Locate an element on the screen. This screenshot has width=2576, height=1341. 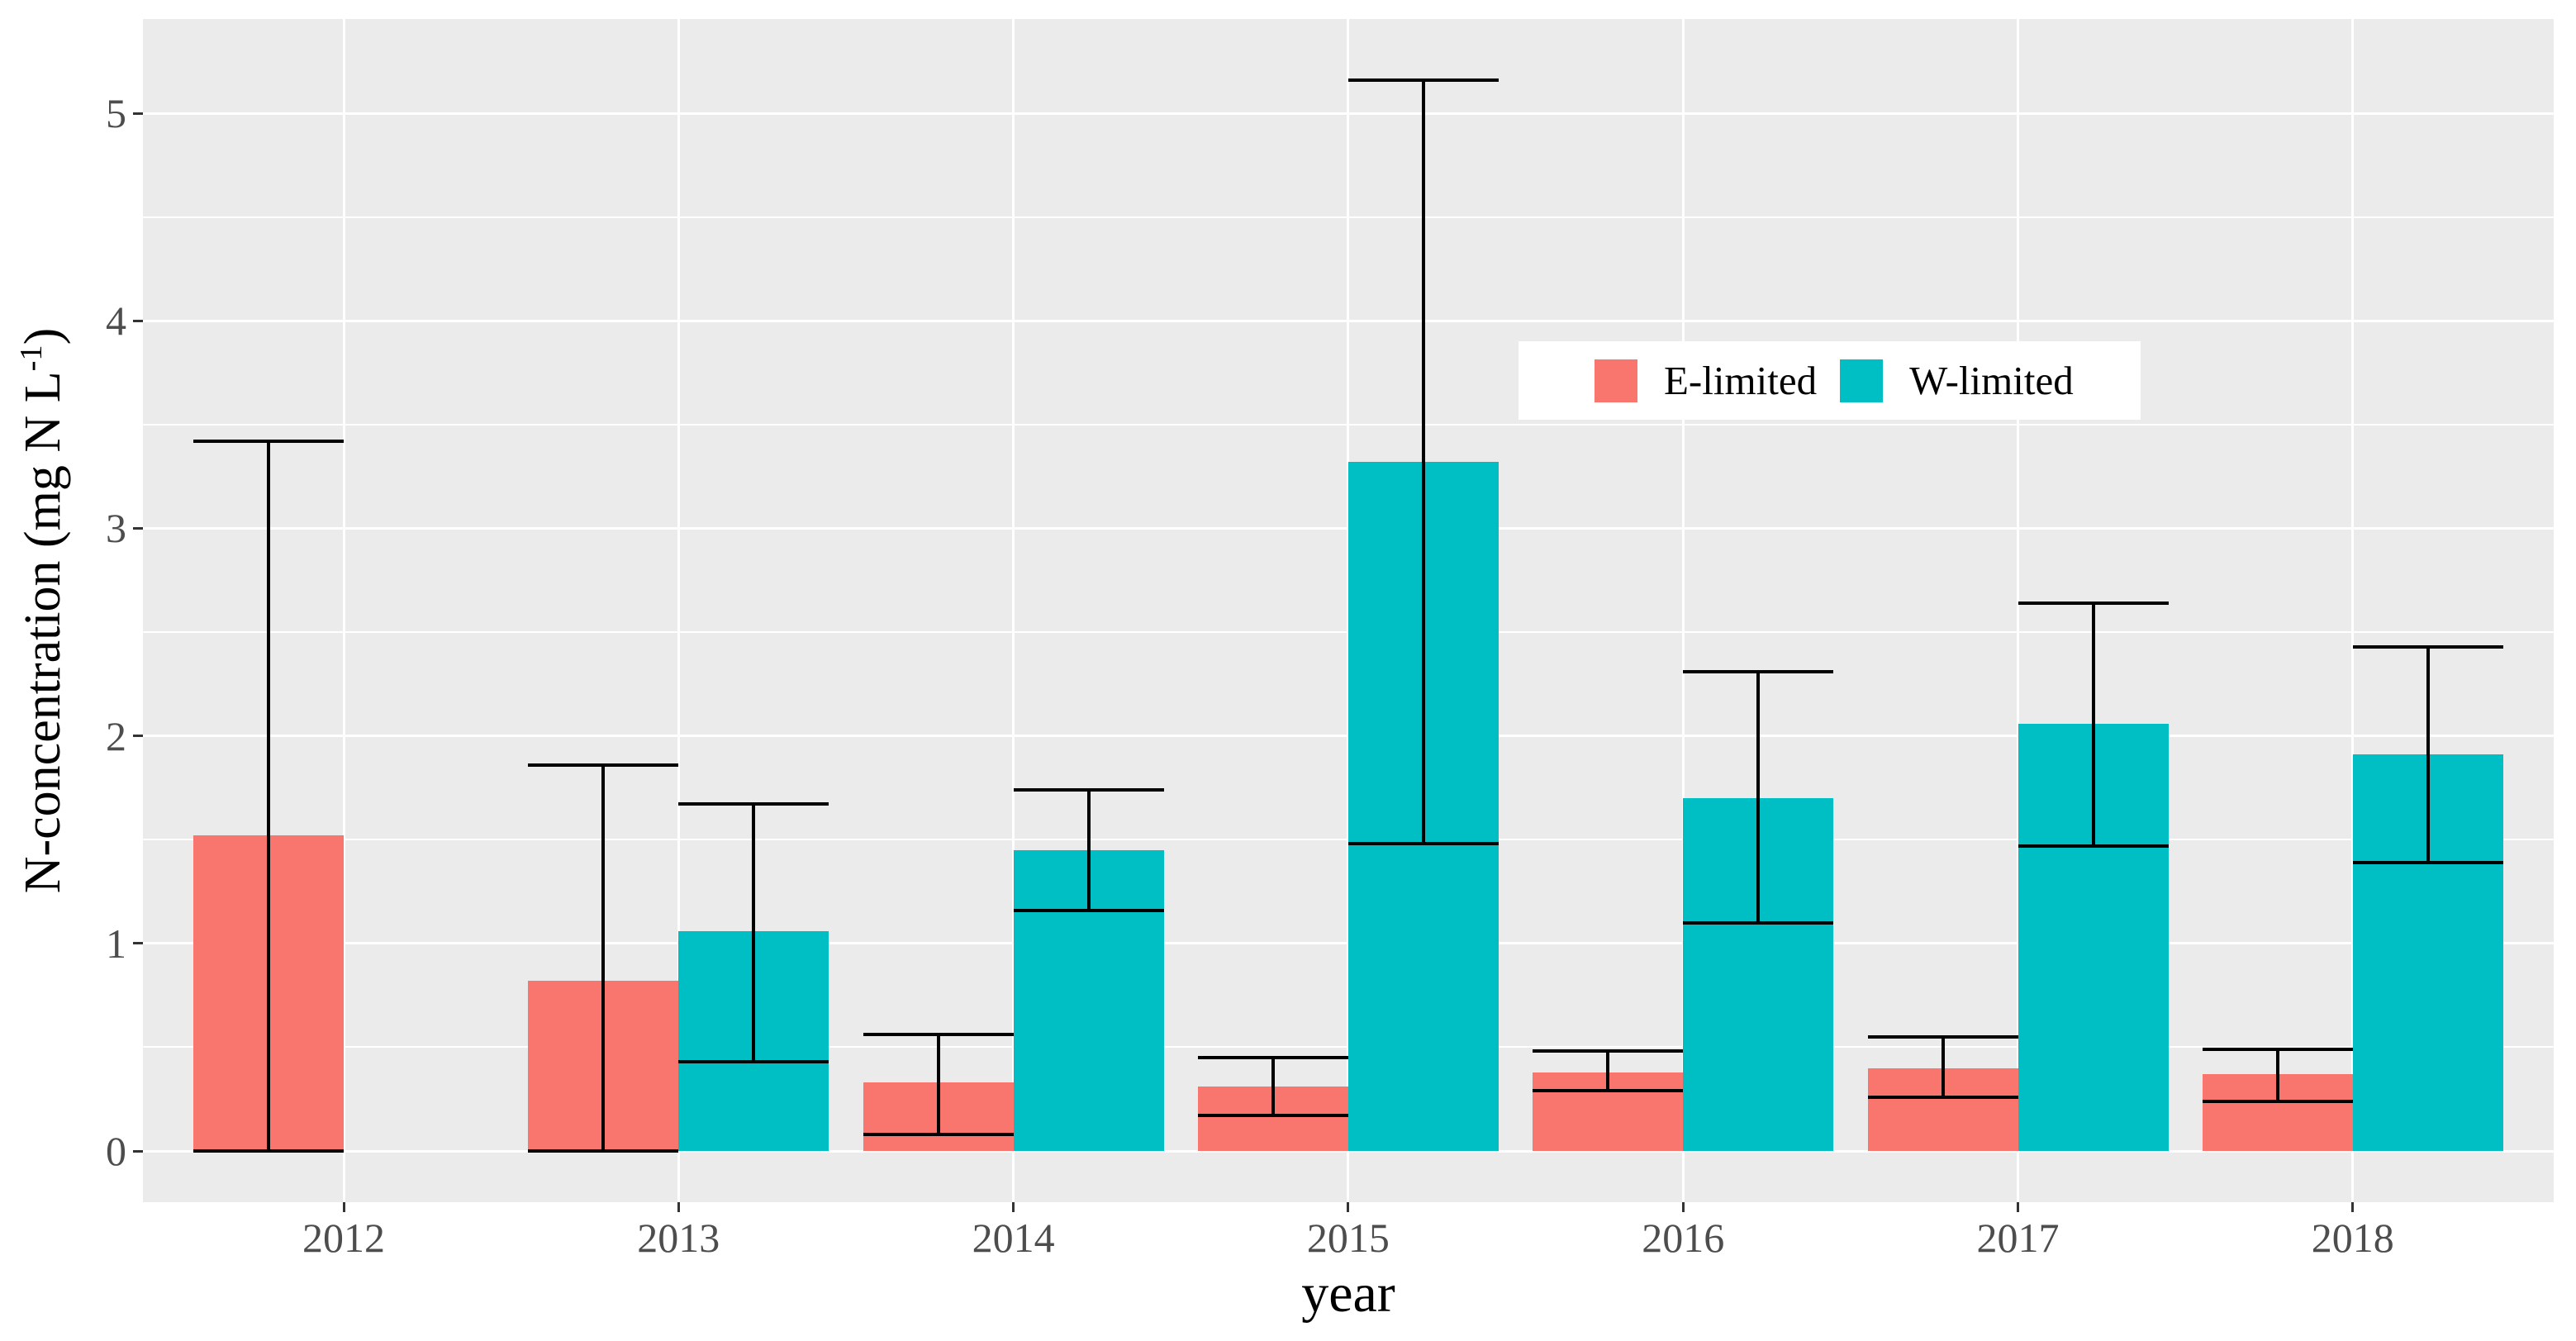
legend-entry-w-limited: W-limited is located at coordinates (1957, 381).